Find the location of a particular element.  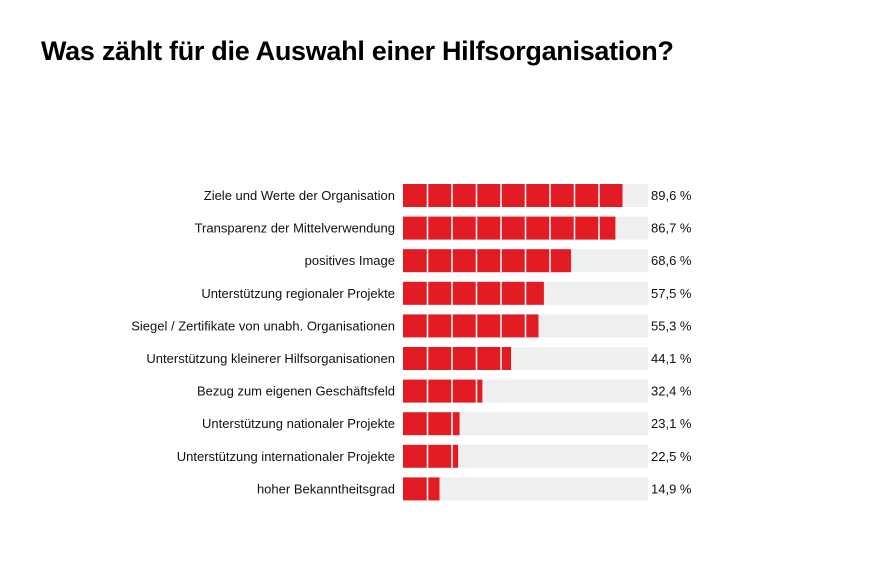

category-label: Unterstützung nationaler Projekte is located at coordinates (298, 423).